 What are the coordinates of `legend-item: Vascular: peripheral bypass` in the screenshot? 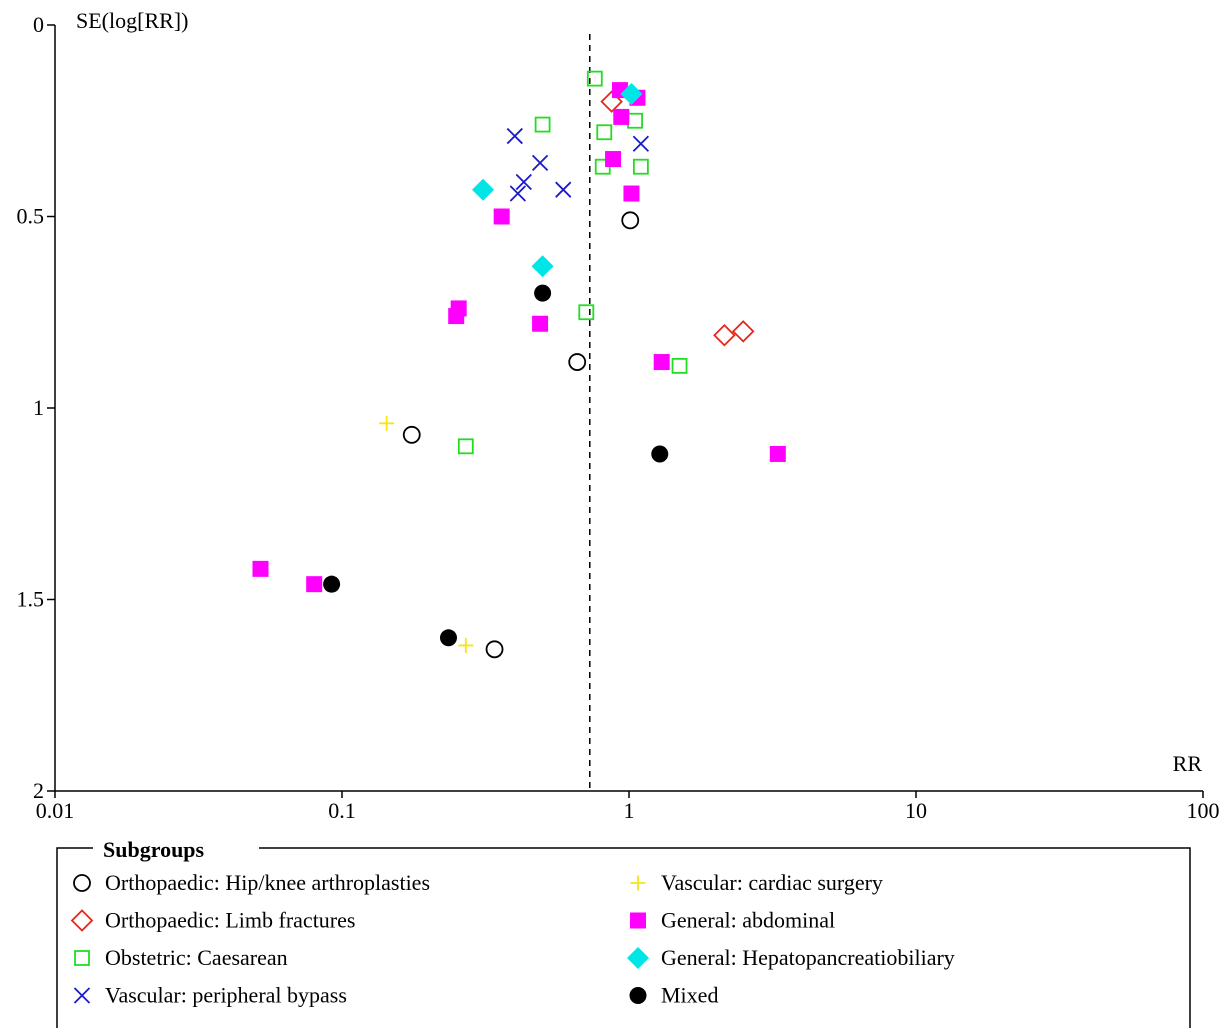 It's located at (210, 995).